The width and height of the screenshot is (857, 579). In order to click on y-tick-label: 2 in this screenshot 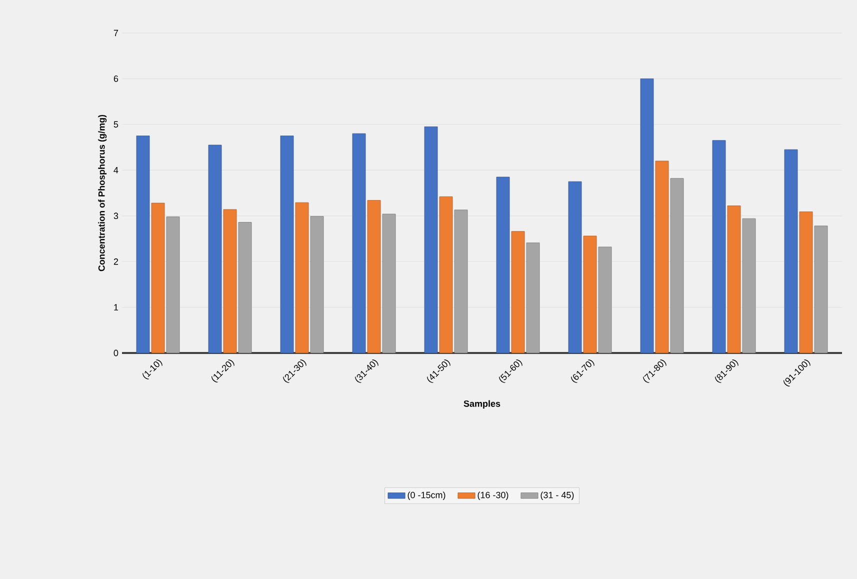, I will do `click(116, 261)`.